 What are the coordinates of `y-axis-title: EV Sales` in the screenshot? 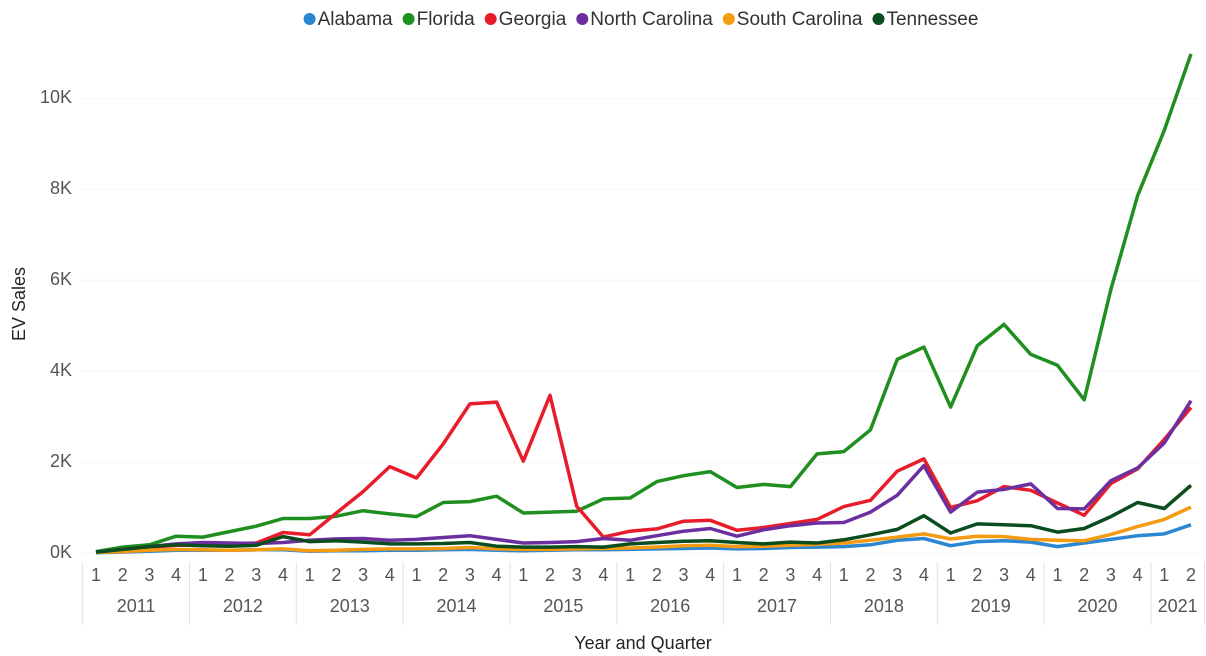 It's located at (19, 304).